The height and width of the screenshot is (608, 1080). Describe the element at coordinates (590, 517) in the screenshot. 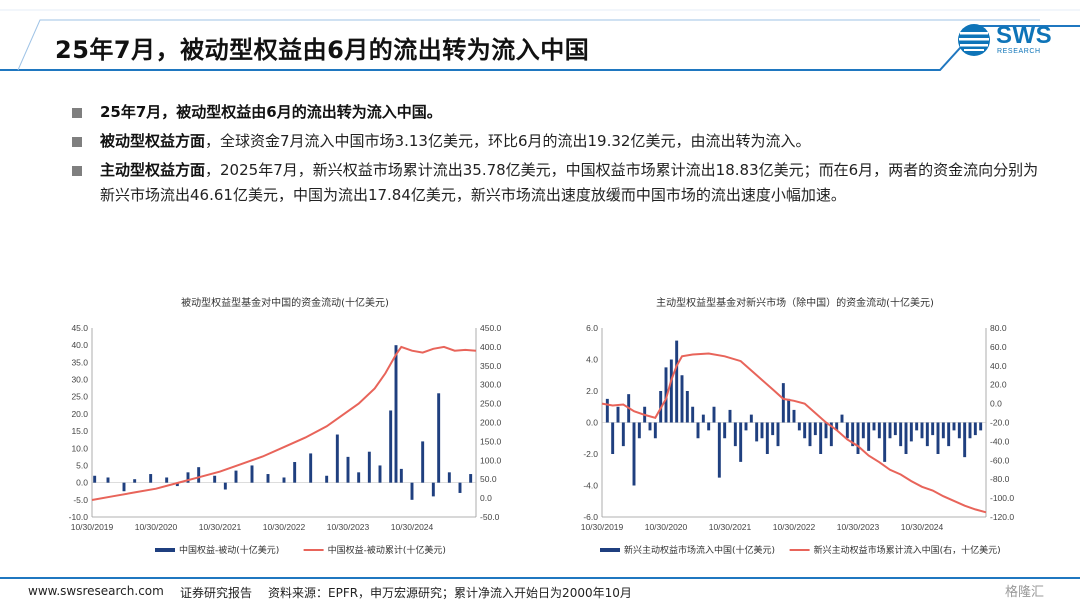

I see `y-left-tick-label: -6.0` at that location.